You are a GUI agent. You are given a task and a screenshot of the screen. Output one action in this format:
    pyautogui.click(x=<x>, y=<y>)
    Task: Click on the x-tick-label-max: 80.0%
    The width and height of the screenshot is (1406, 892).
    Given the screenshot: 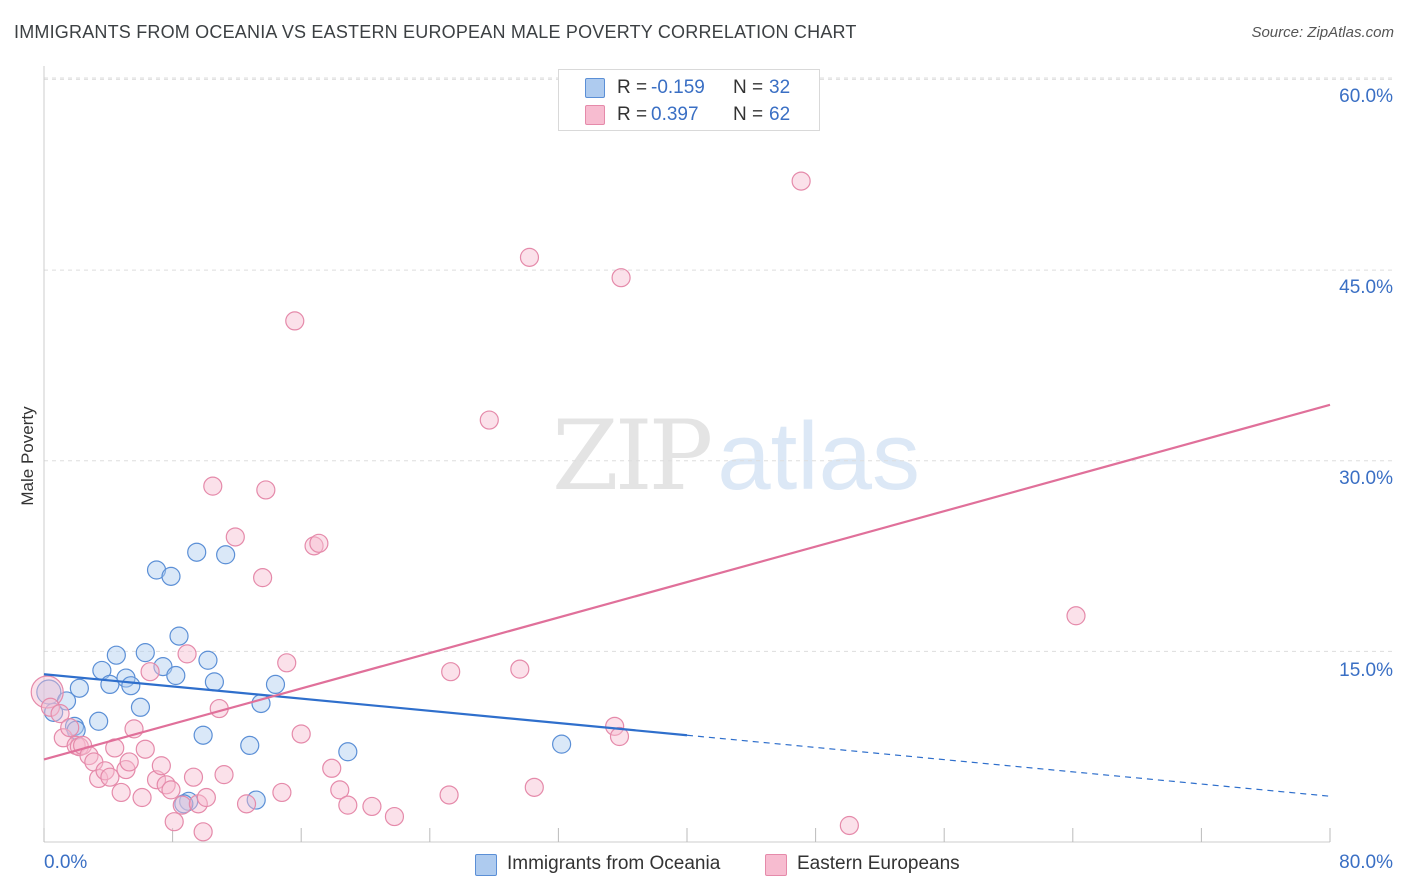 What is the action you would take?
    pyautogui.click(x=1366, y=862)
    